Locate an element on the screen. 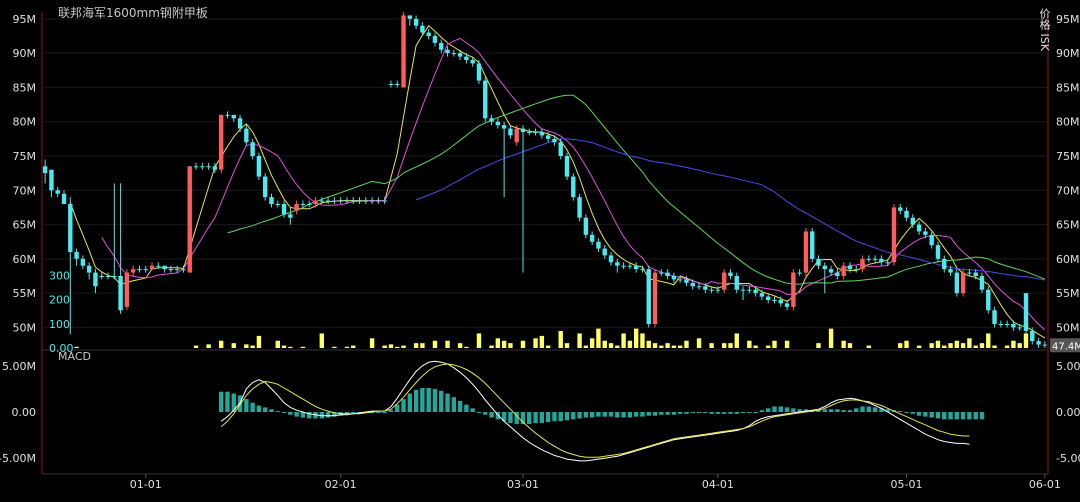 The width and height of the screenshot is (1080, 502). x-tick-label: 01-01 is located at coordinates (146, 484).